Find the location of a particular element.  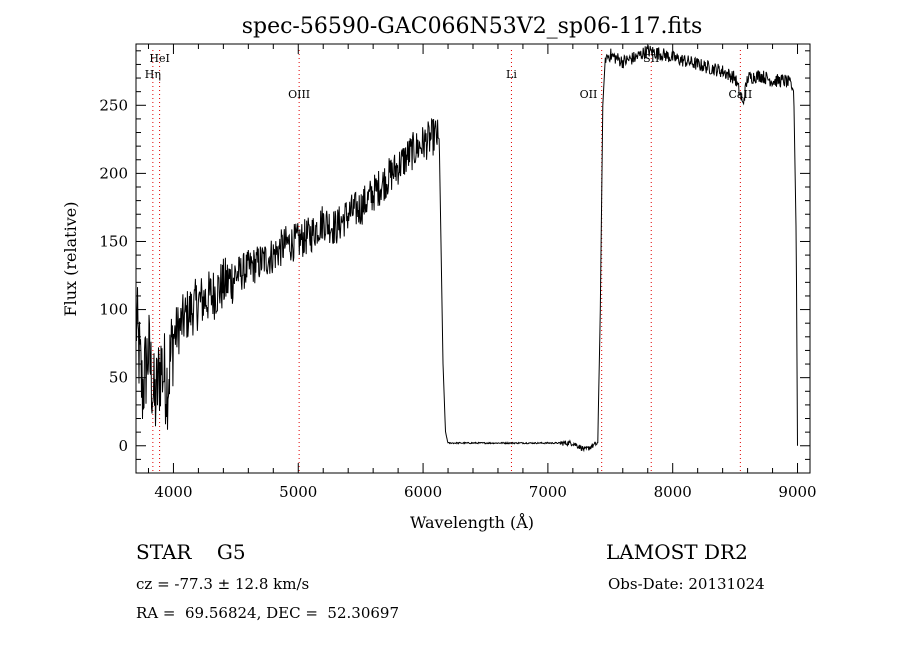

spectral-line-label: HeI is located at coordinates (159, 58).